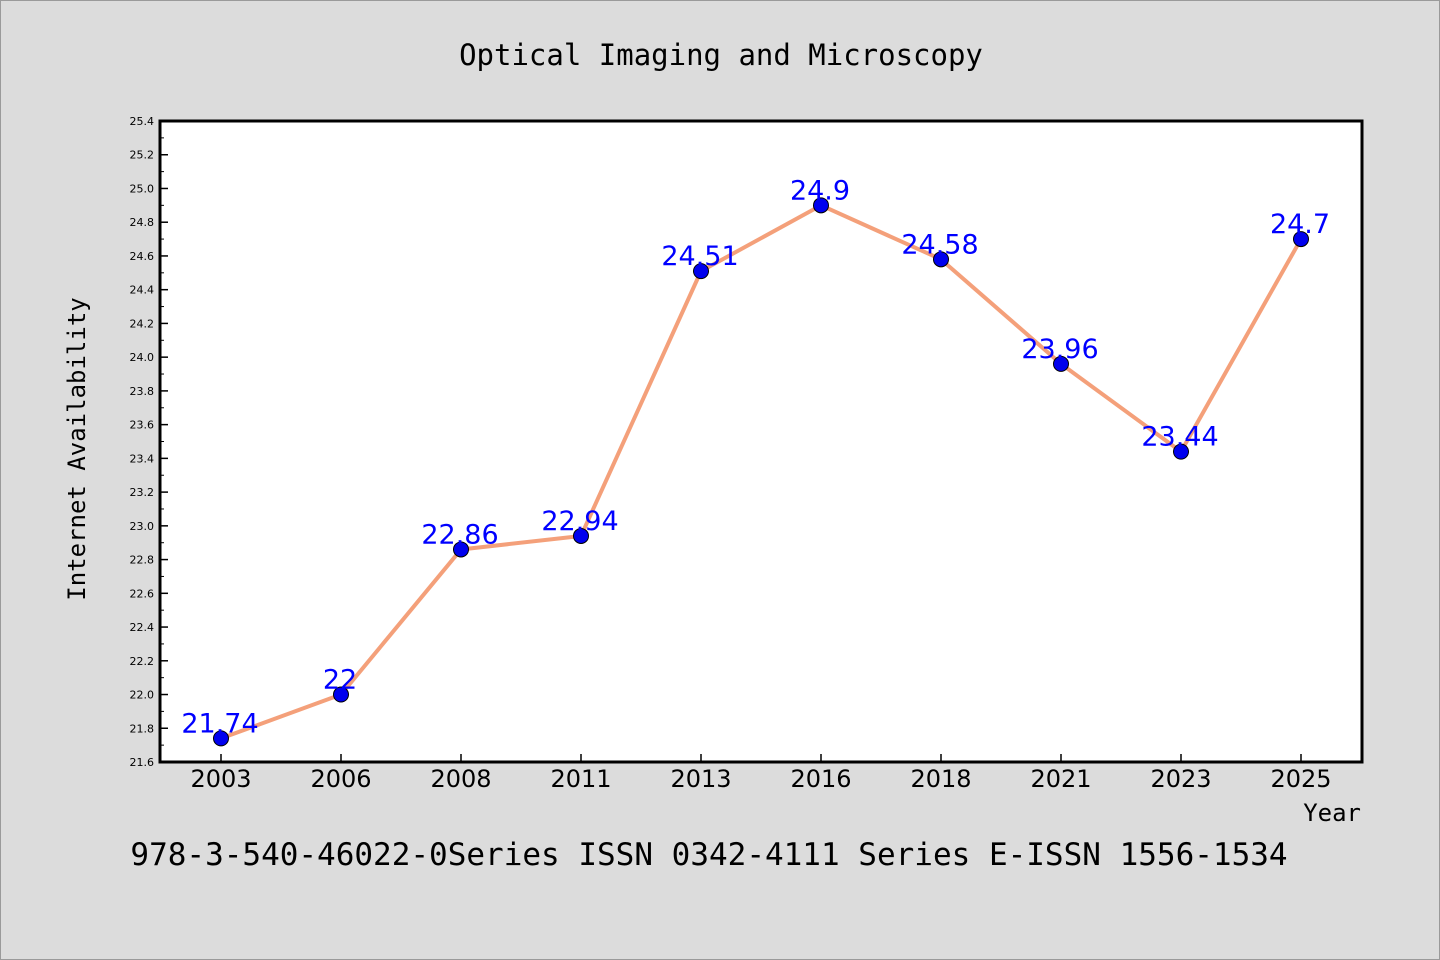 This screenshot has width=1440, height=960. I want to click on x-tick-label: 2011, so click(580, 779).